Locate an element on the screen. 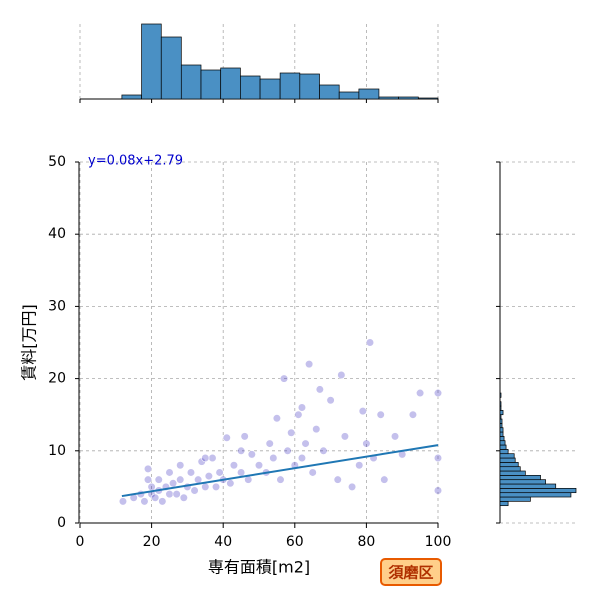  y-tick-label: 50 is located at coordinates (57, 162).